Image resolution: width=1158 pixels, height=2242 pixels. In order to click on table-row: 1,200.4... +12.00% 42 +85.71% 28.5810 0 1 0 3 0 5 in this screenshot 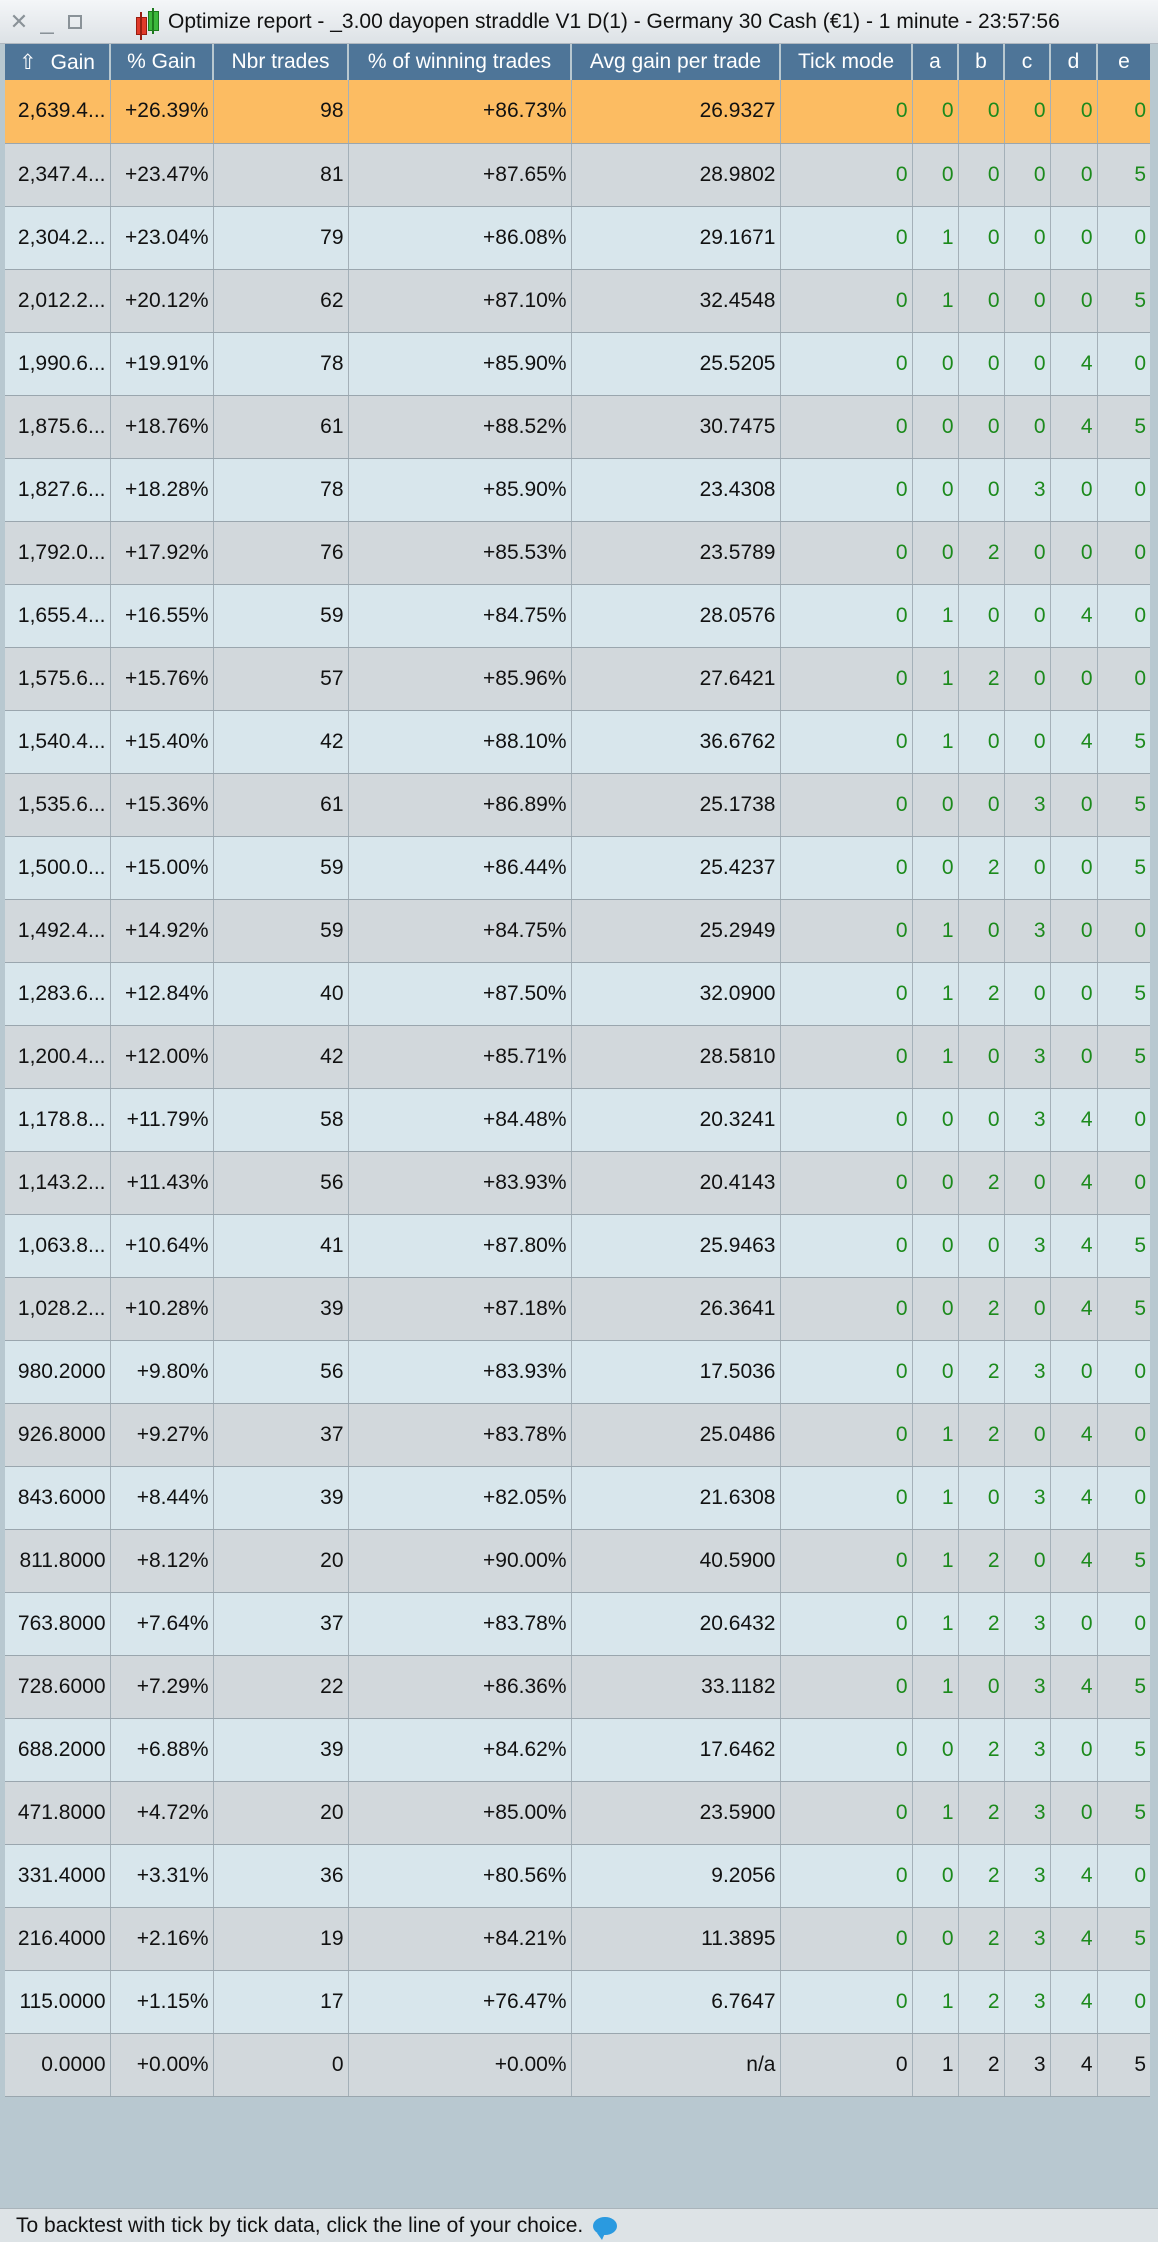, I will do `click(577, 1057)`.